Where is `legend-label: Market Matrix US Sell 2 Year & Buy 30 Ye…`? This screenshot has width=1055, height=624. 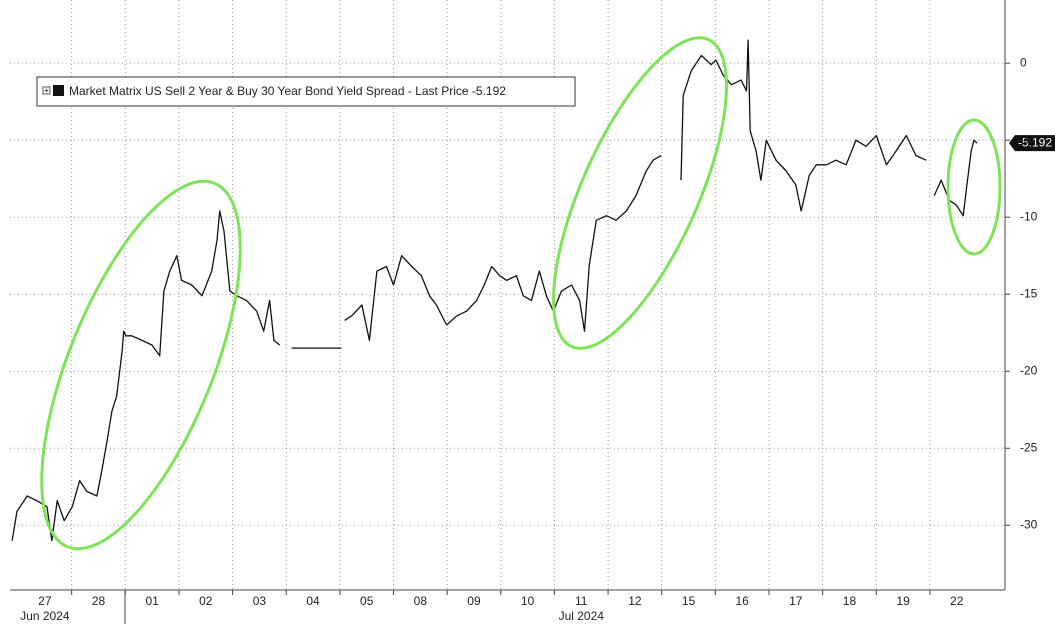
legend-label: Market Matrix US Sell 2 Year & Buy 30 Ye… is located at coordinates (287, 91).